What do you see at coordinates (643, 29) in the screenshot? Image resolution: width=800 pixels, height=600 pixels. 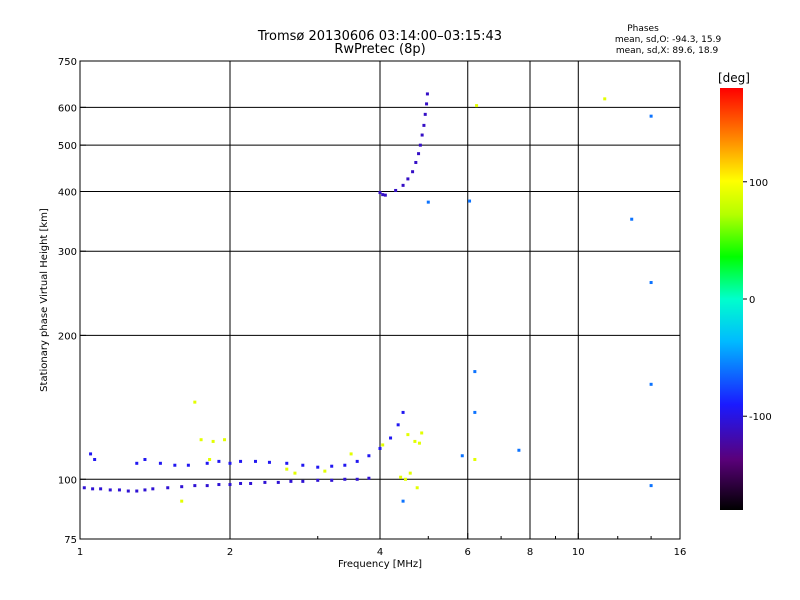 I see `stats-heading: Phases` at bounding box center [643, 29].